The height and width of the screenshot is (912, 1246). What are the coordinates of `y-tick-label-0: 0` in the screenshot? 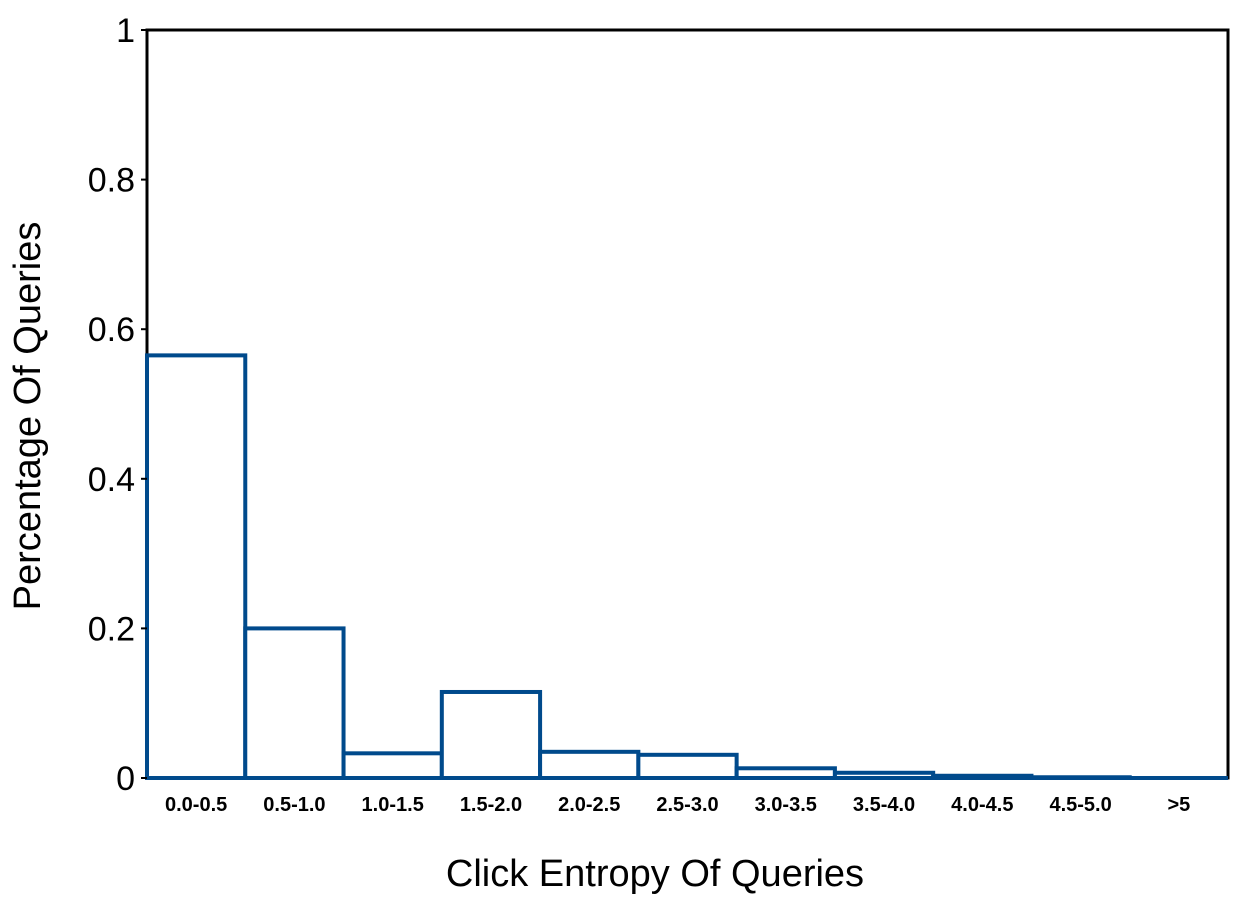 It's located at (125, 779).